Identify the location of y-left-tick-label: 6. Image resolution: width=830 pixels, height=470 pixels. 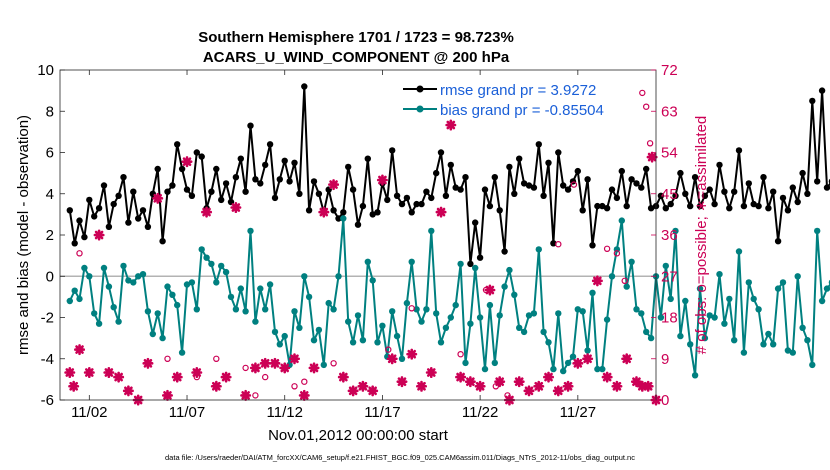
(50, 153).